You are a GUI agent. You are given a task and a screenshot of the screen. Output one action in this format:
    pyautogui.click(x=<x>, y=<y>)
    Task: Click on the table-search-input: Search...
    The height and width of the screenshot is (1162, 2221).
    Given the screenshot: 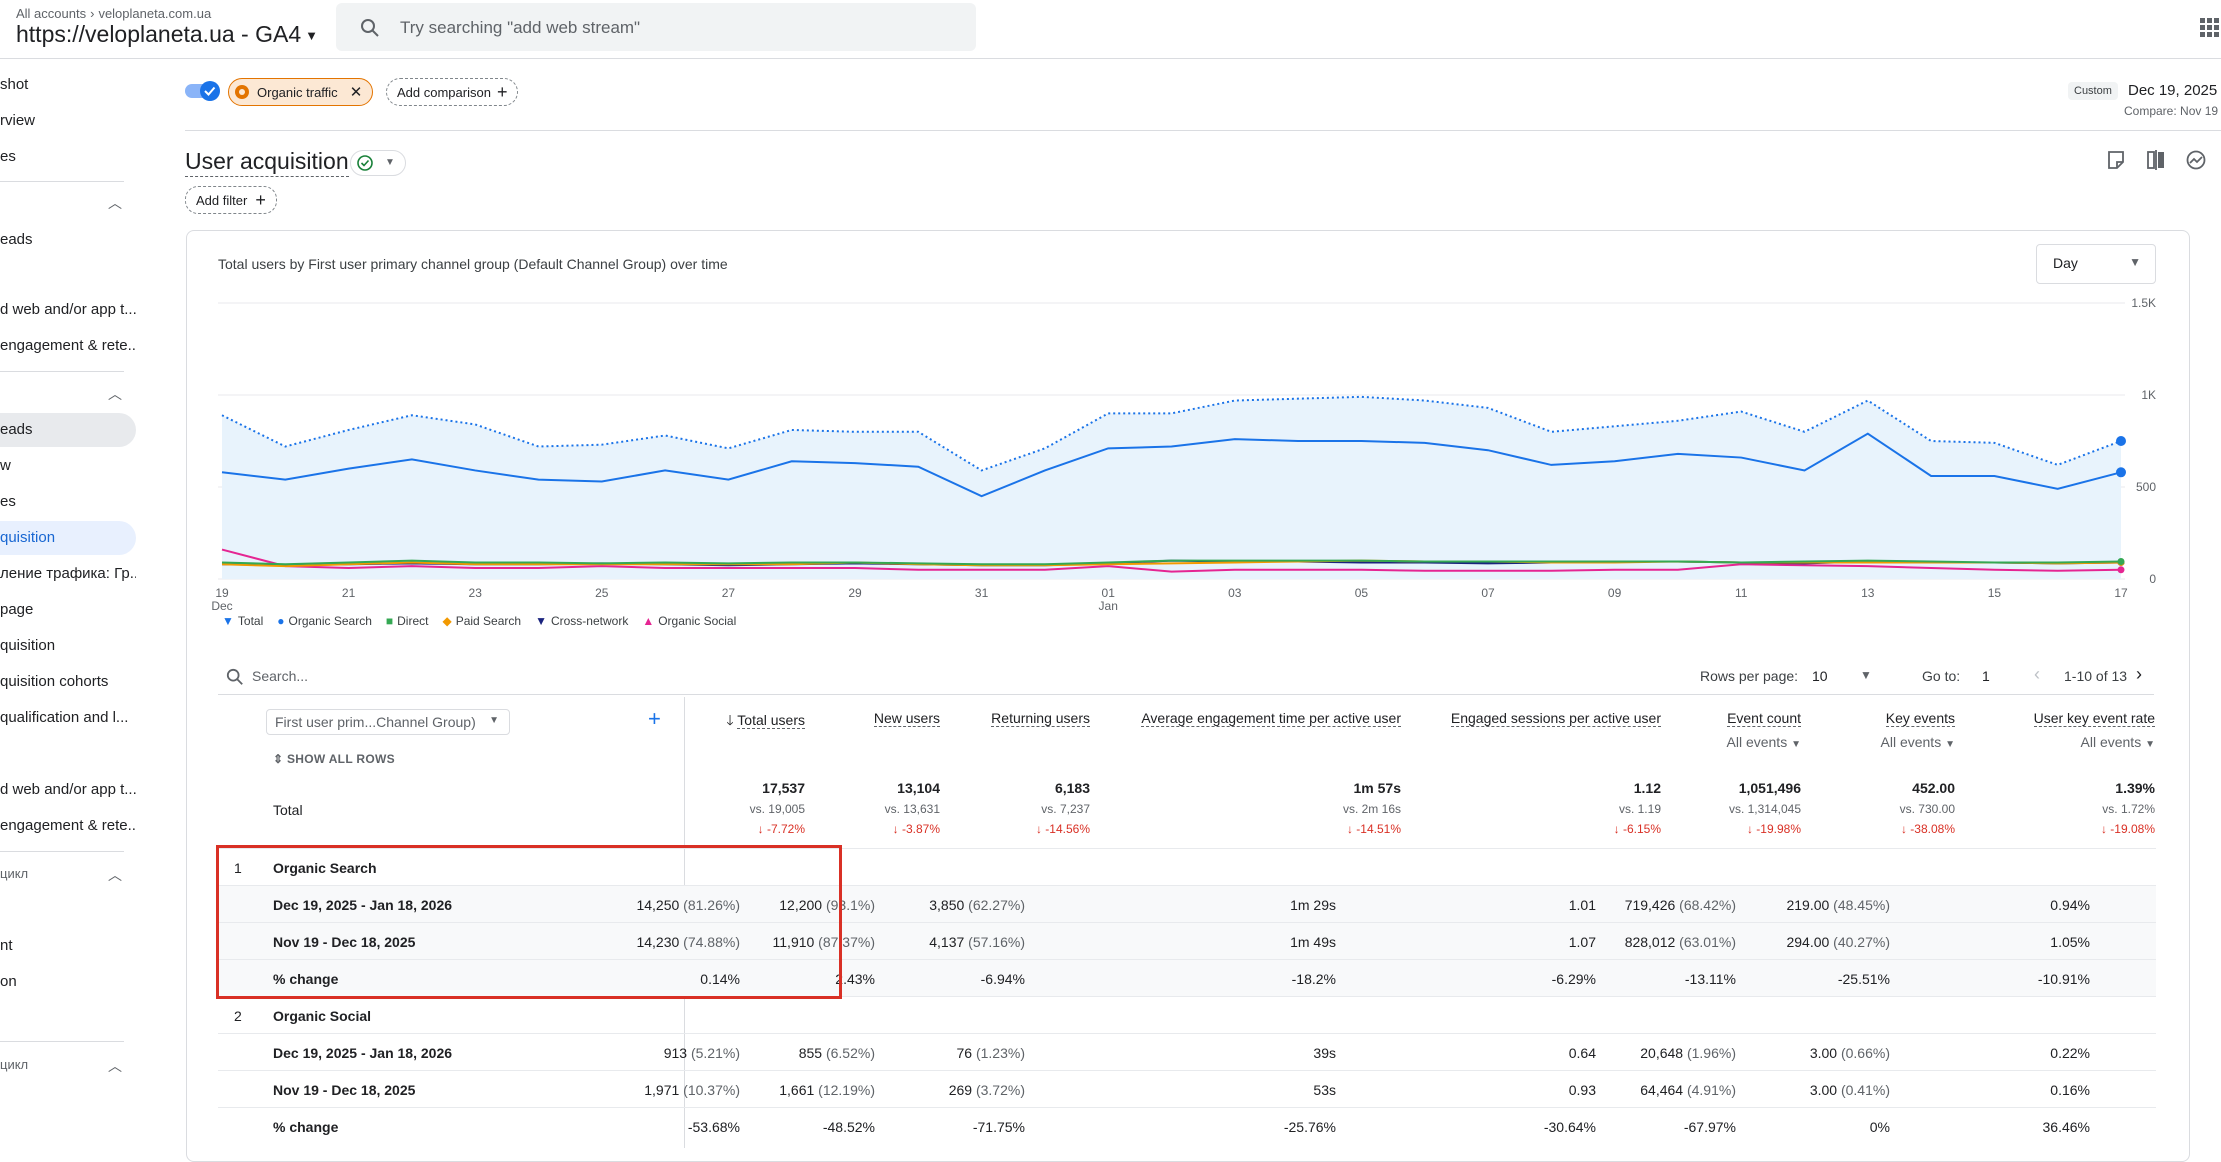 What is the action you would take?
    pyautogui.click(x=1186, y=677)
    